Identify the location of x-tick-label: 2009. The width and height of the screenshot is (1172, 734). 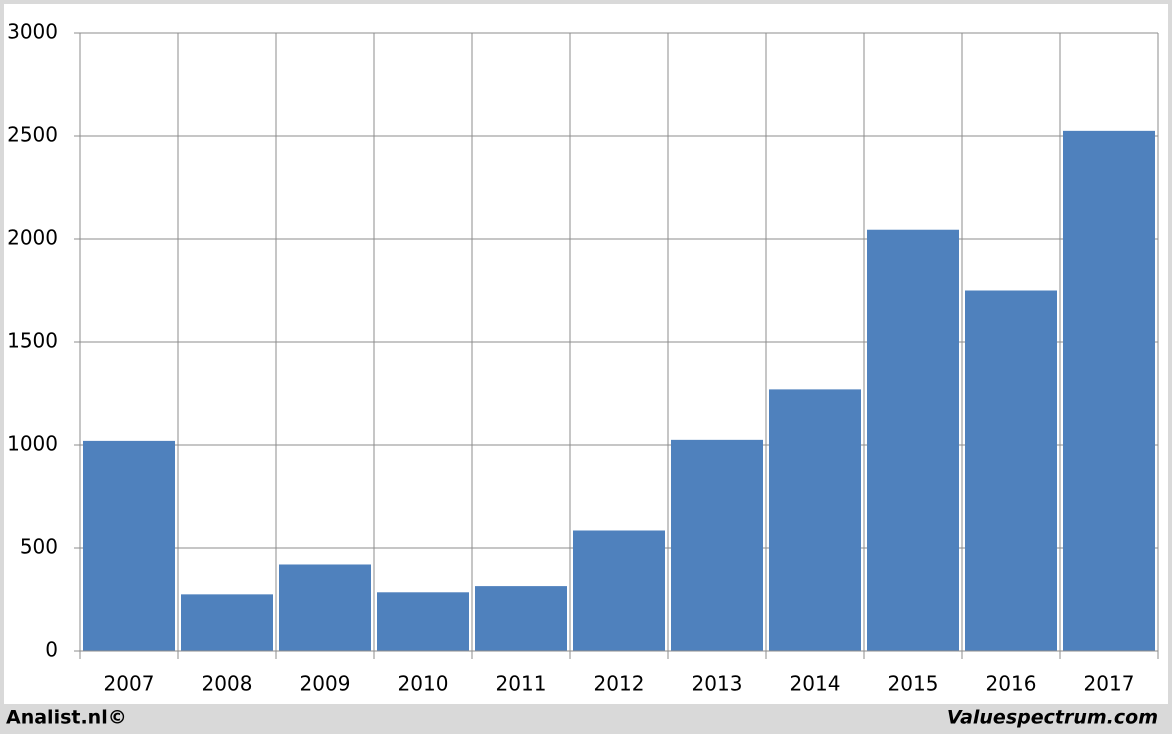
(325, 684).